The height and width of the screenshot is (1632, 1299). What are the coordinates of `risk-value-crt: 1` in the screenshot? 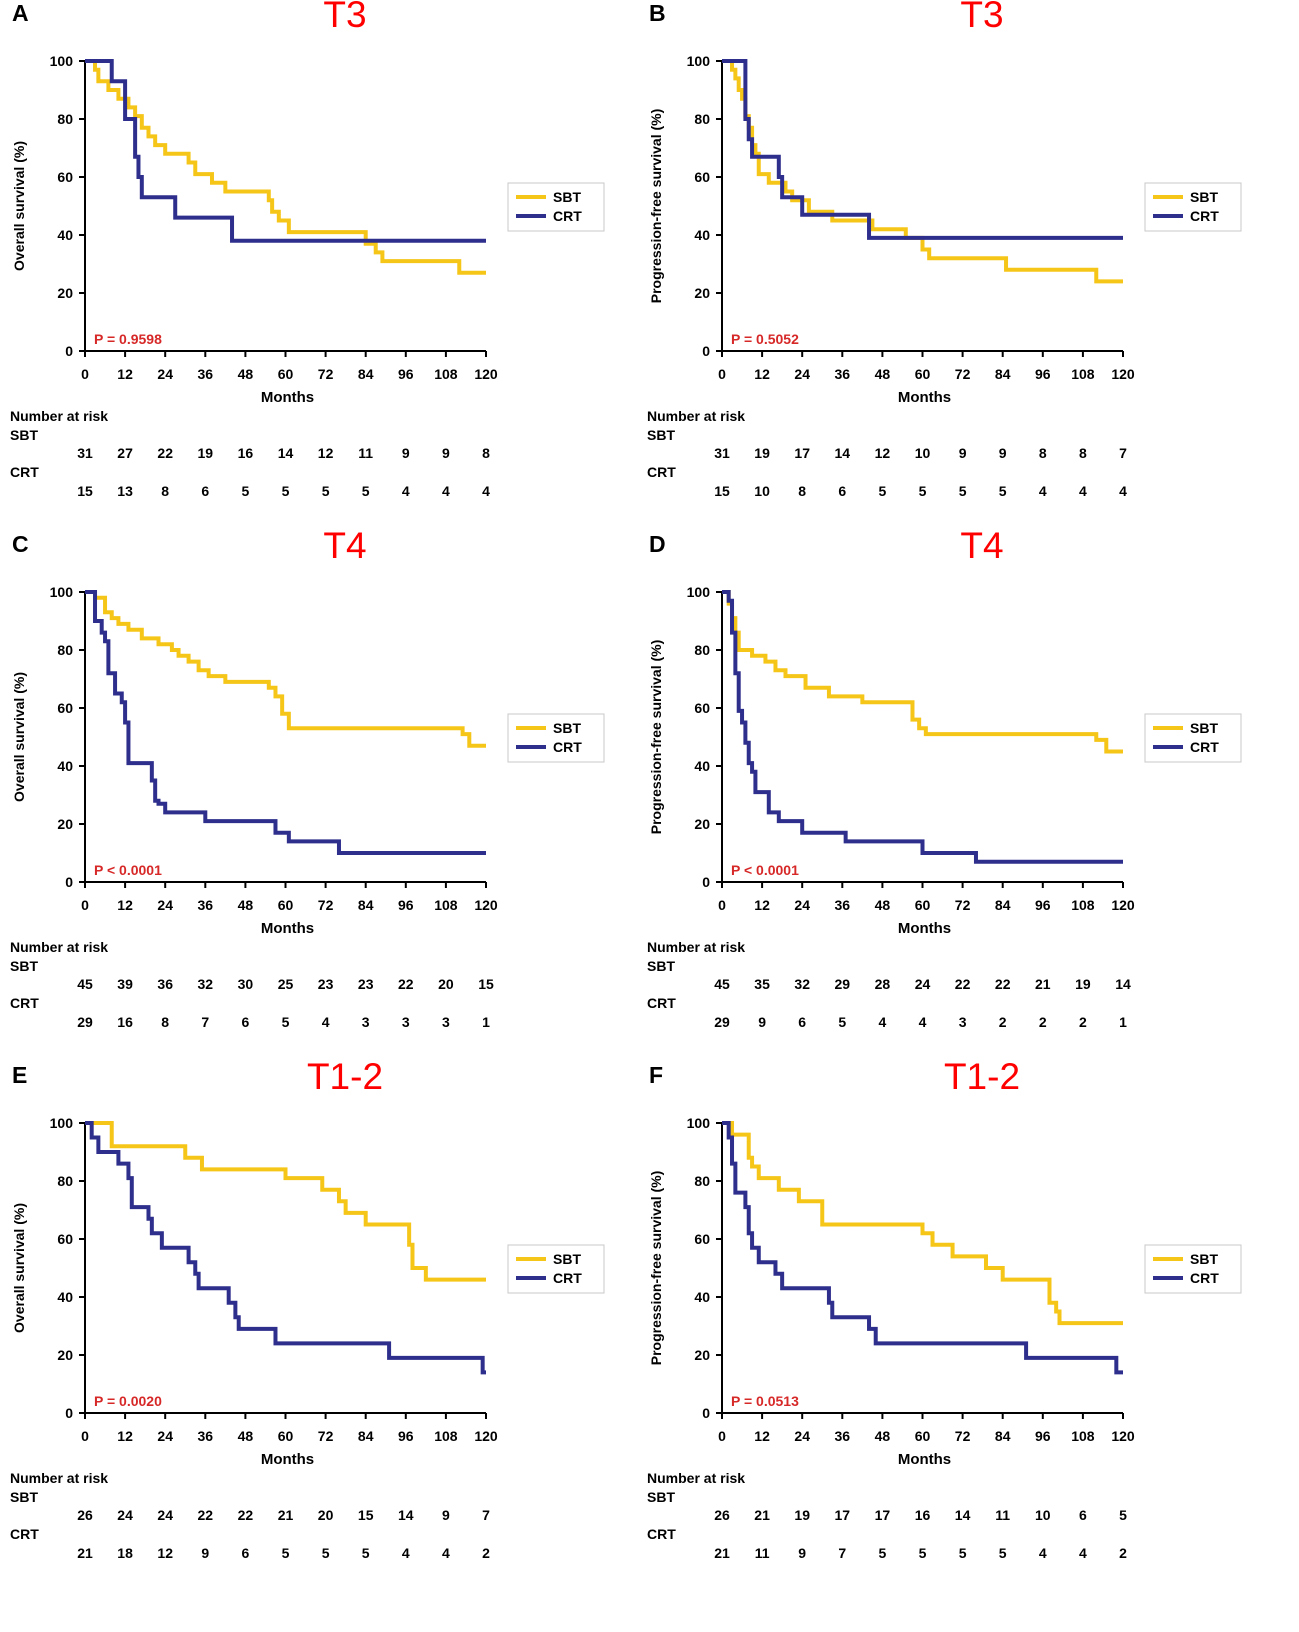 It's located at (486, 1022).